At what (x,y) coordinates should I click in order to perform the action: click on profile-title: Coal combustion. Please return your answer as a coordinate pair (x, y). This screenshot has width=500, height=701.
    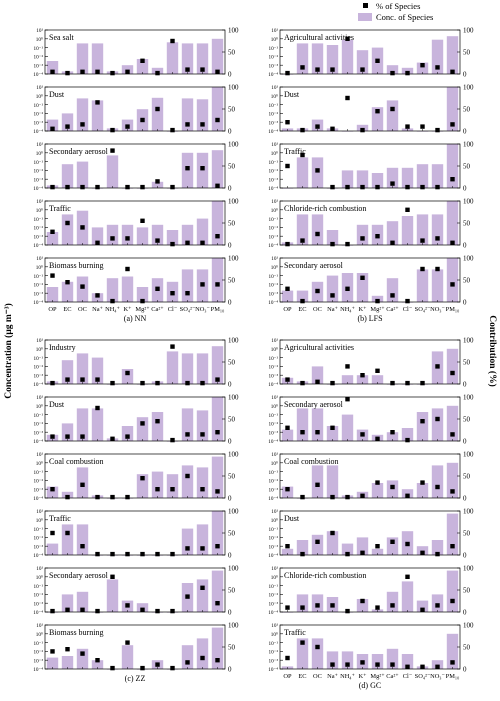
    Looking at the image, I should click on (76, 461).